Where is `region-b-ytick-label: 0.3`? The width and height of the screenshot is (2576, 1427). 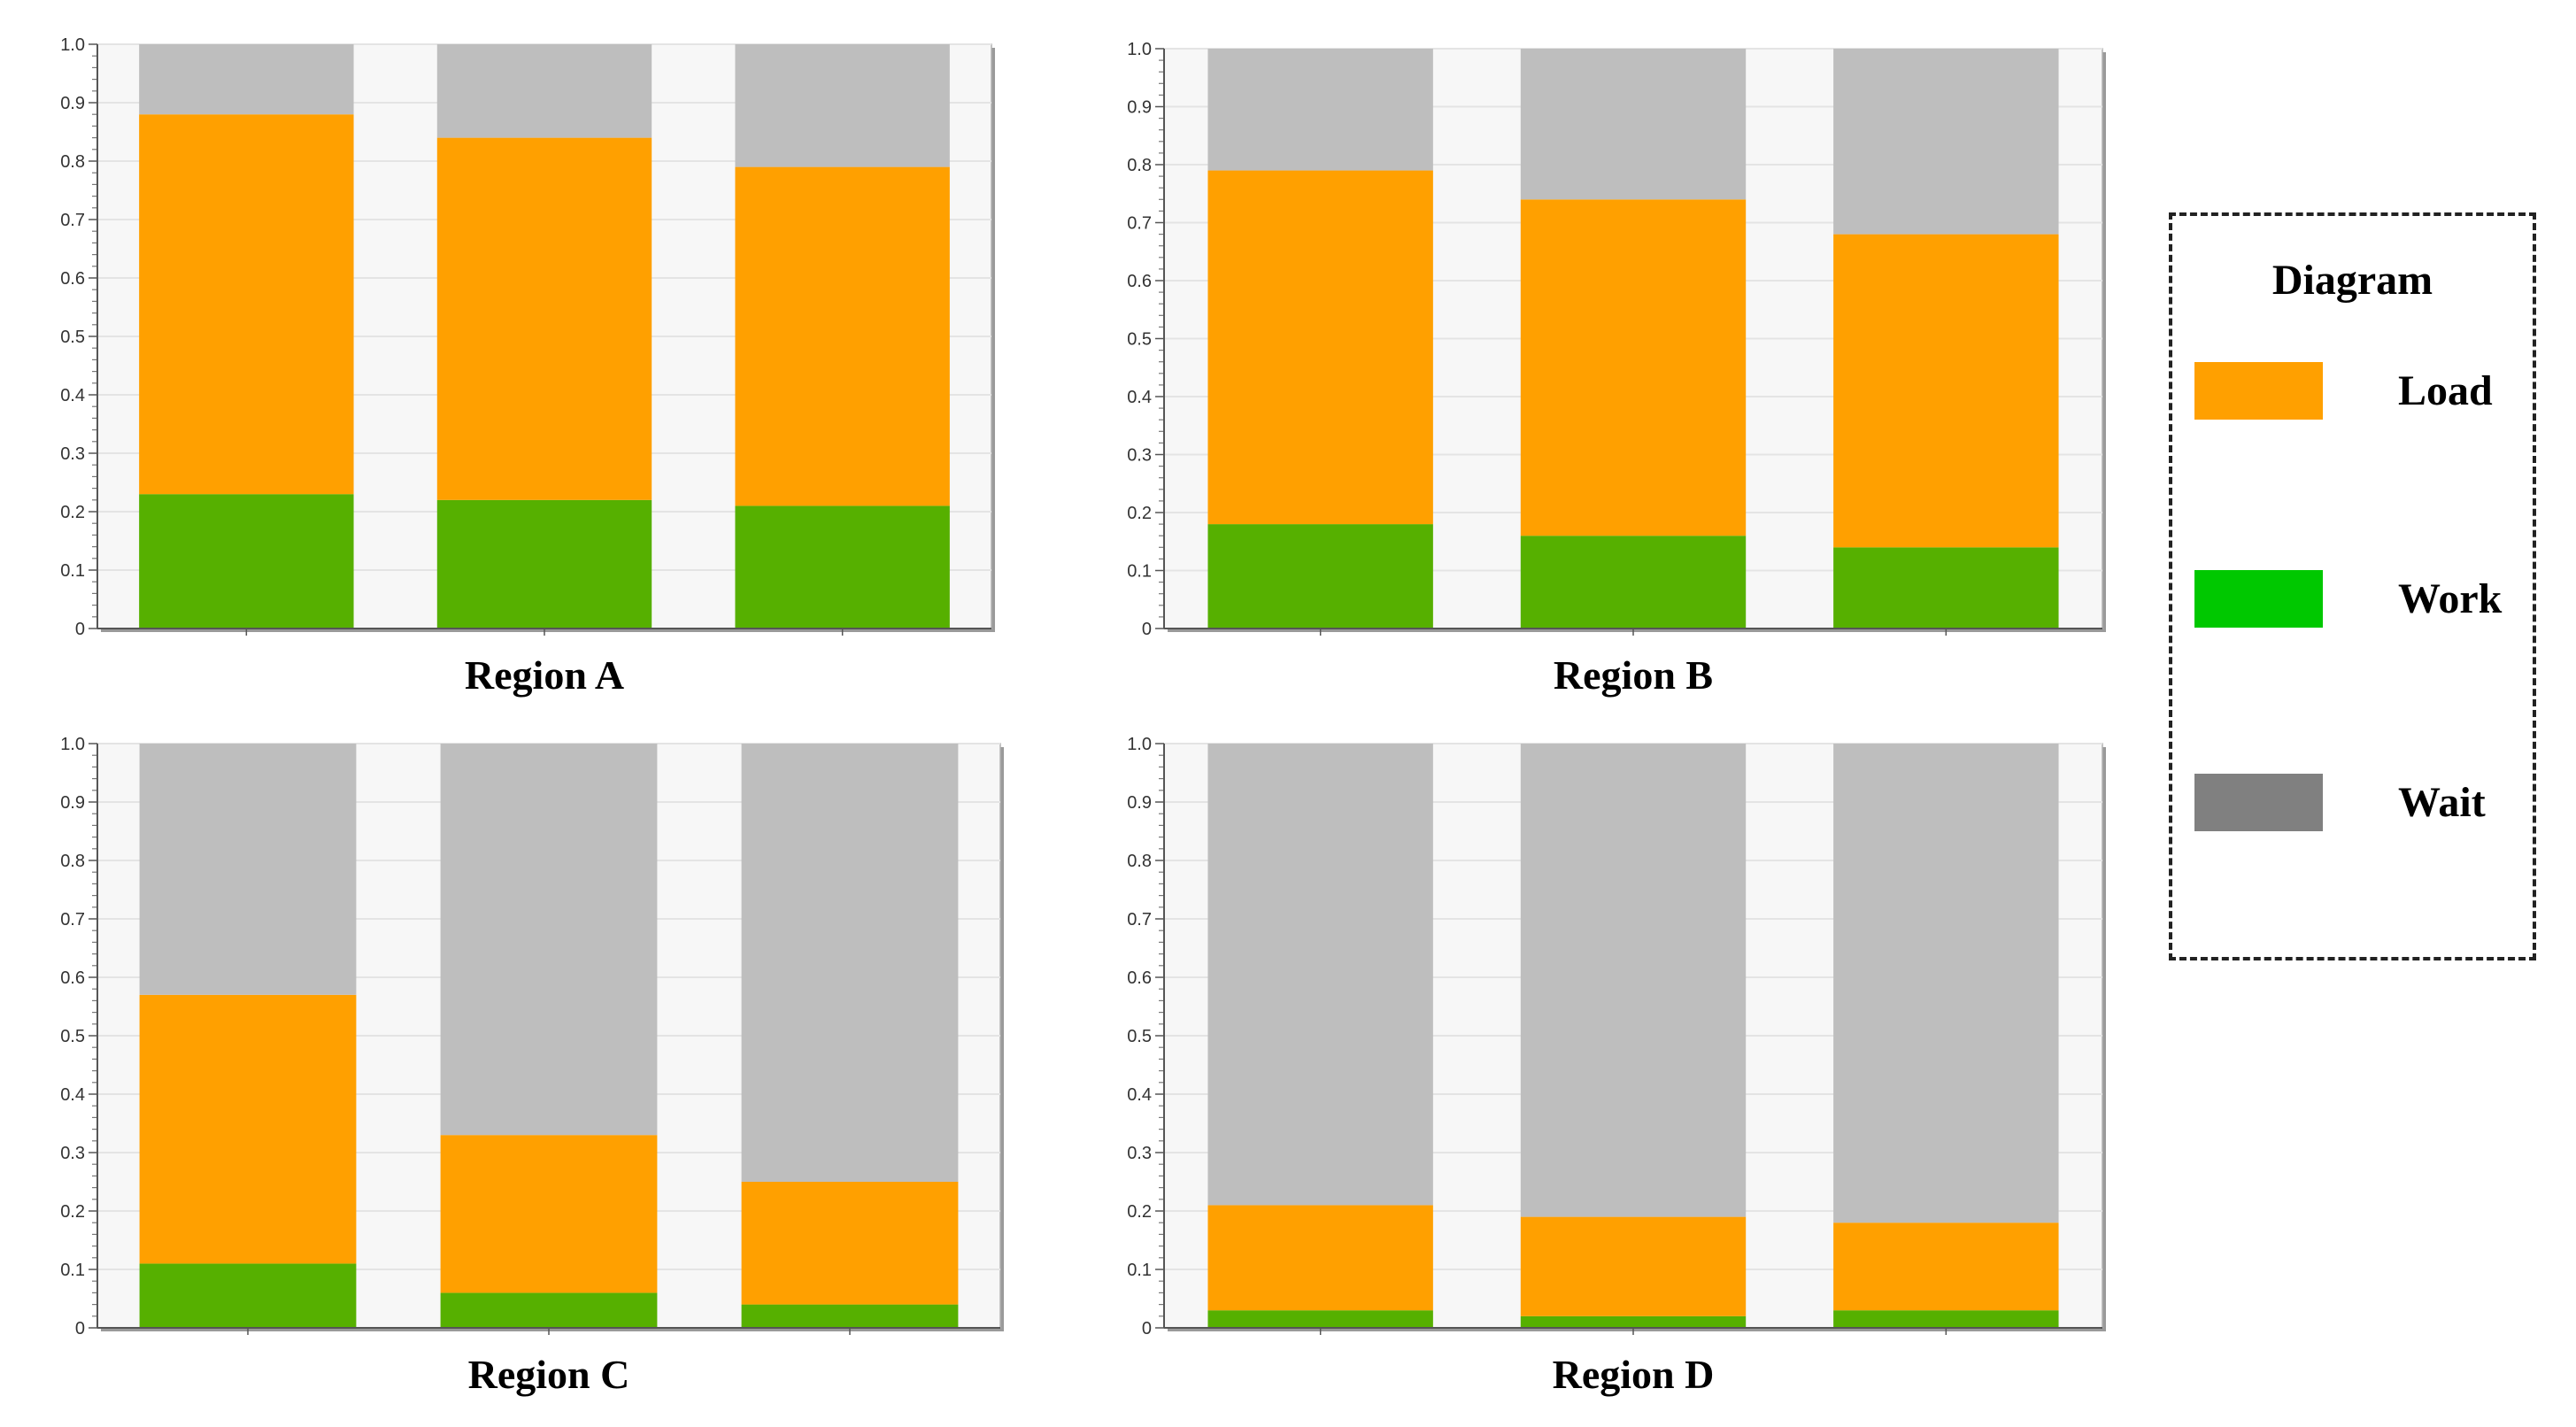
region-b-ytick-label: 0.3 is located at coordinates (1139, 456).